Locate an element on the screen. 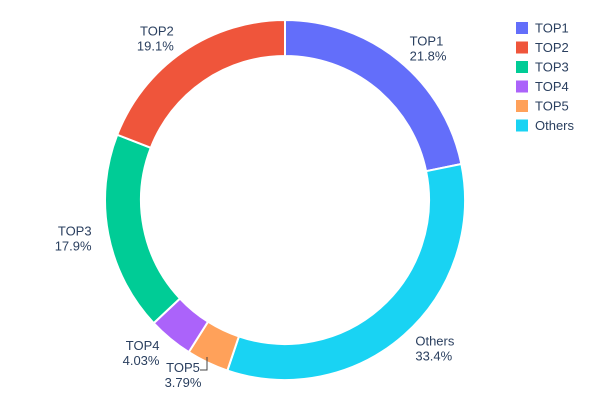 The width and height of the screenshot is (600, 400). legend-label-top4: TOP4 is located at coordinates (552, 86).